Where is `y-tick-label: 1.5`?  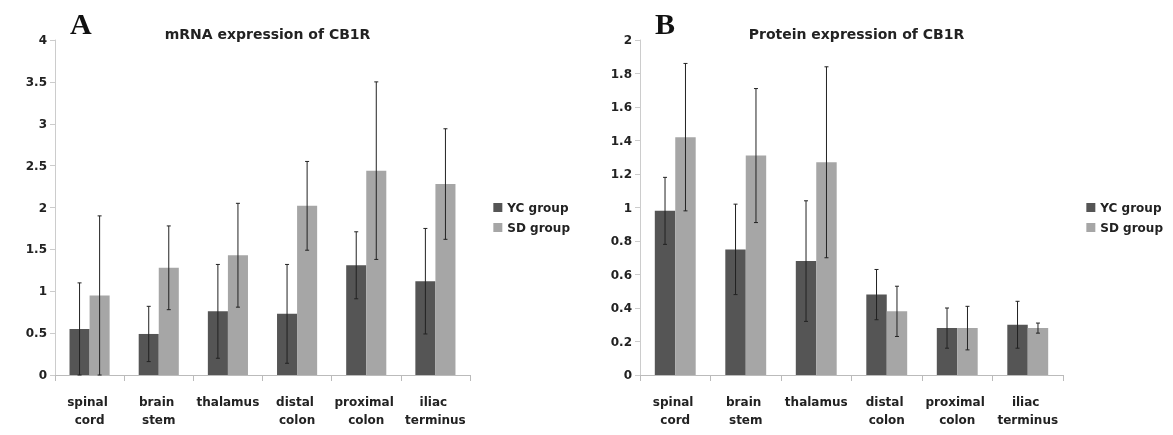
y-tick-label: 1.5 is located at coordinates (36, 249).